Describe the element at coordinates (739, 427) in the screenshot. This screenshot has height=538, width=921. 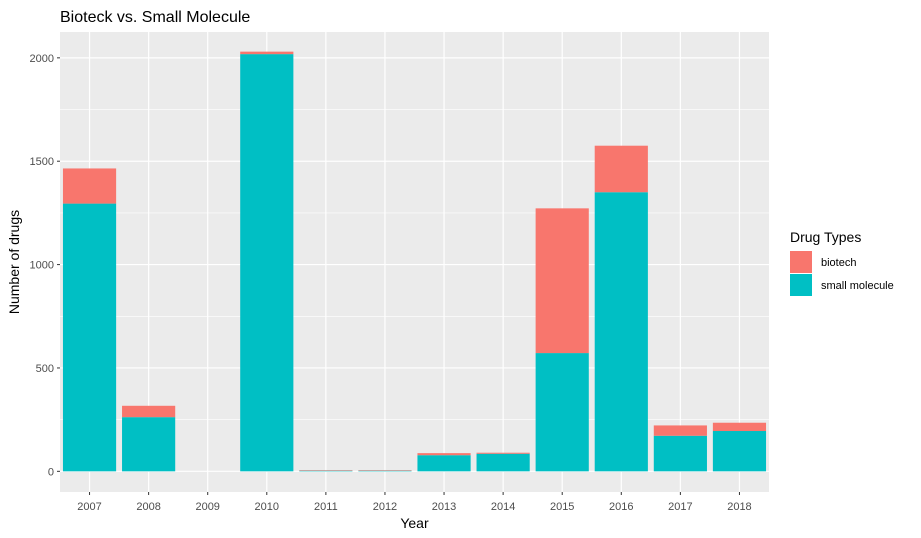
I see `bar-biotech-2018` at that location.